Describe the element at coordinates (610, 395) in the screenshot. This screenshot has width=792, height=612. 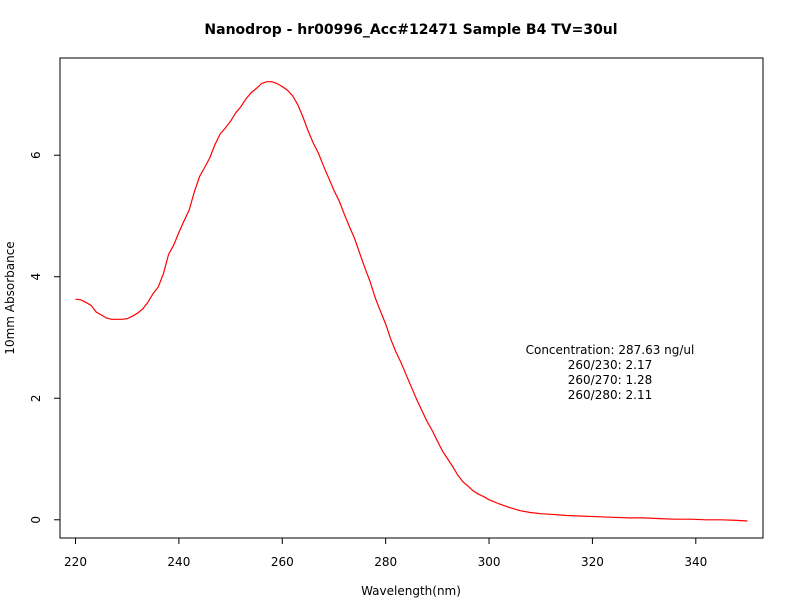
I see `ratio-260-280-text: 260/280: 2.11` at that location.